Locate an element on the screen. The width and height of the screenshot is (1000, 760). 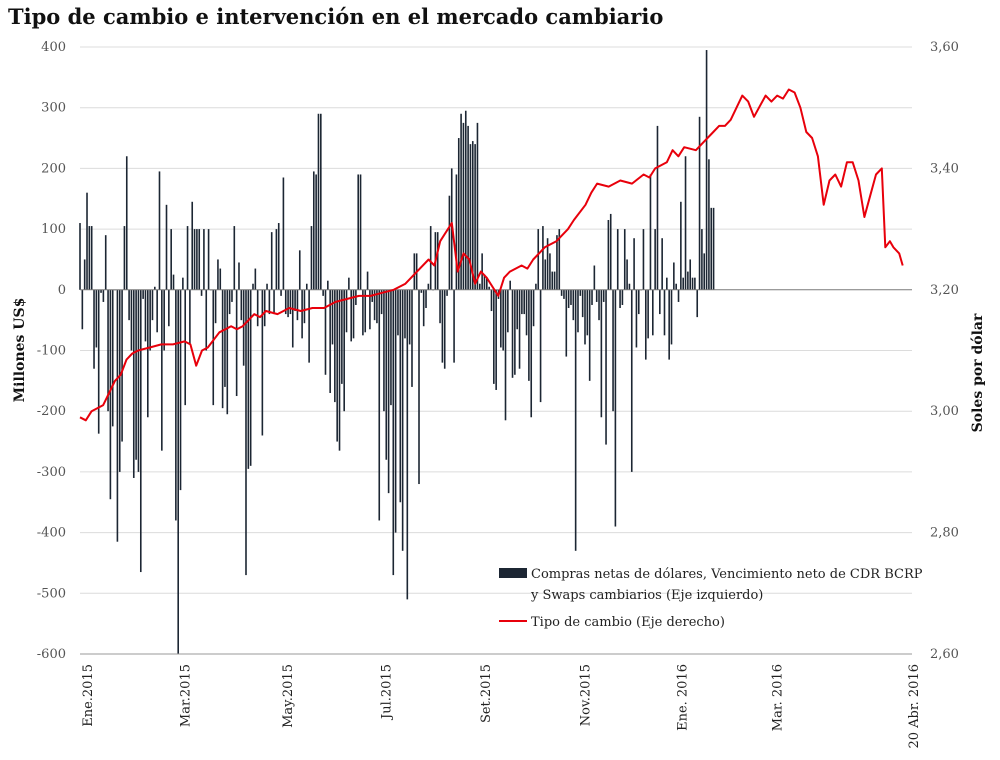
left-tick-label: -100 is located at coordinates (51, 351).